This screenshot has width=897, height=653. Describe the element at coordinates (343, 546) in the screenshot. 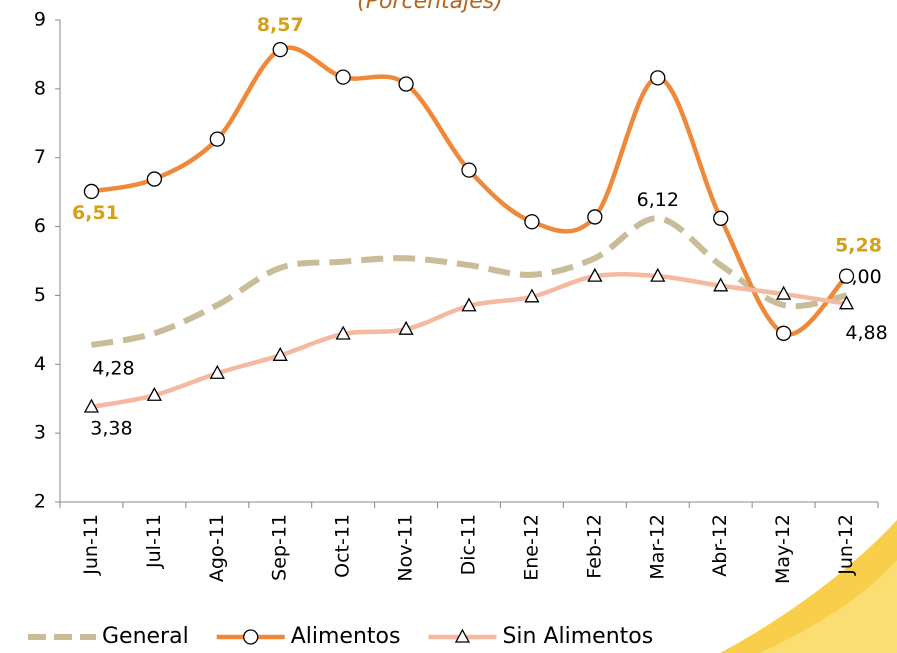

I see `x-tick-label: Oct-11` at that location.